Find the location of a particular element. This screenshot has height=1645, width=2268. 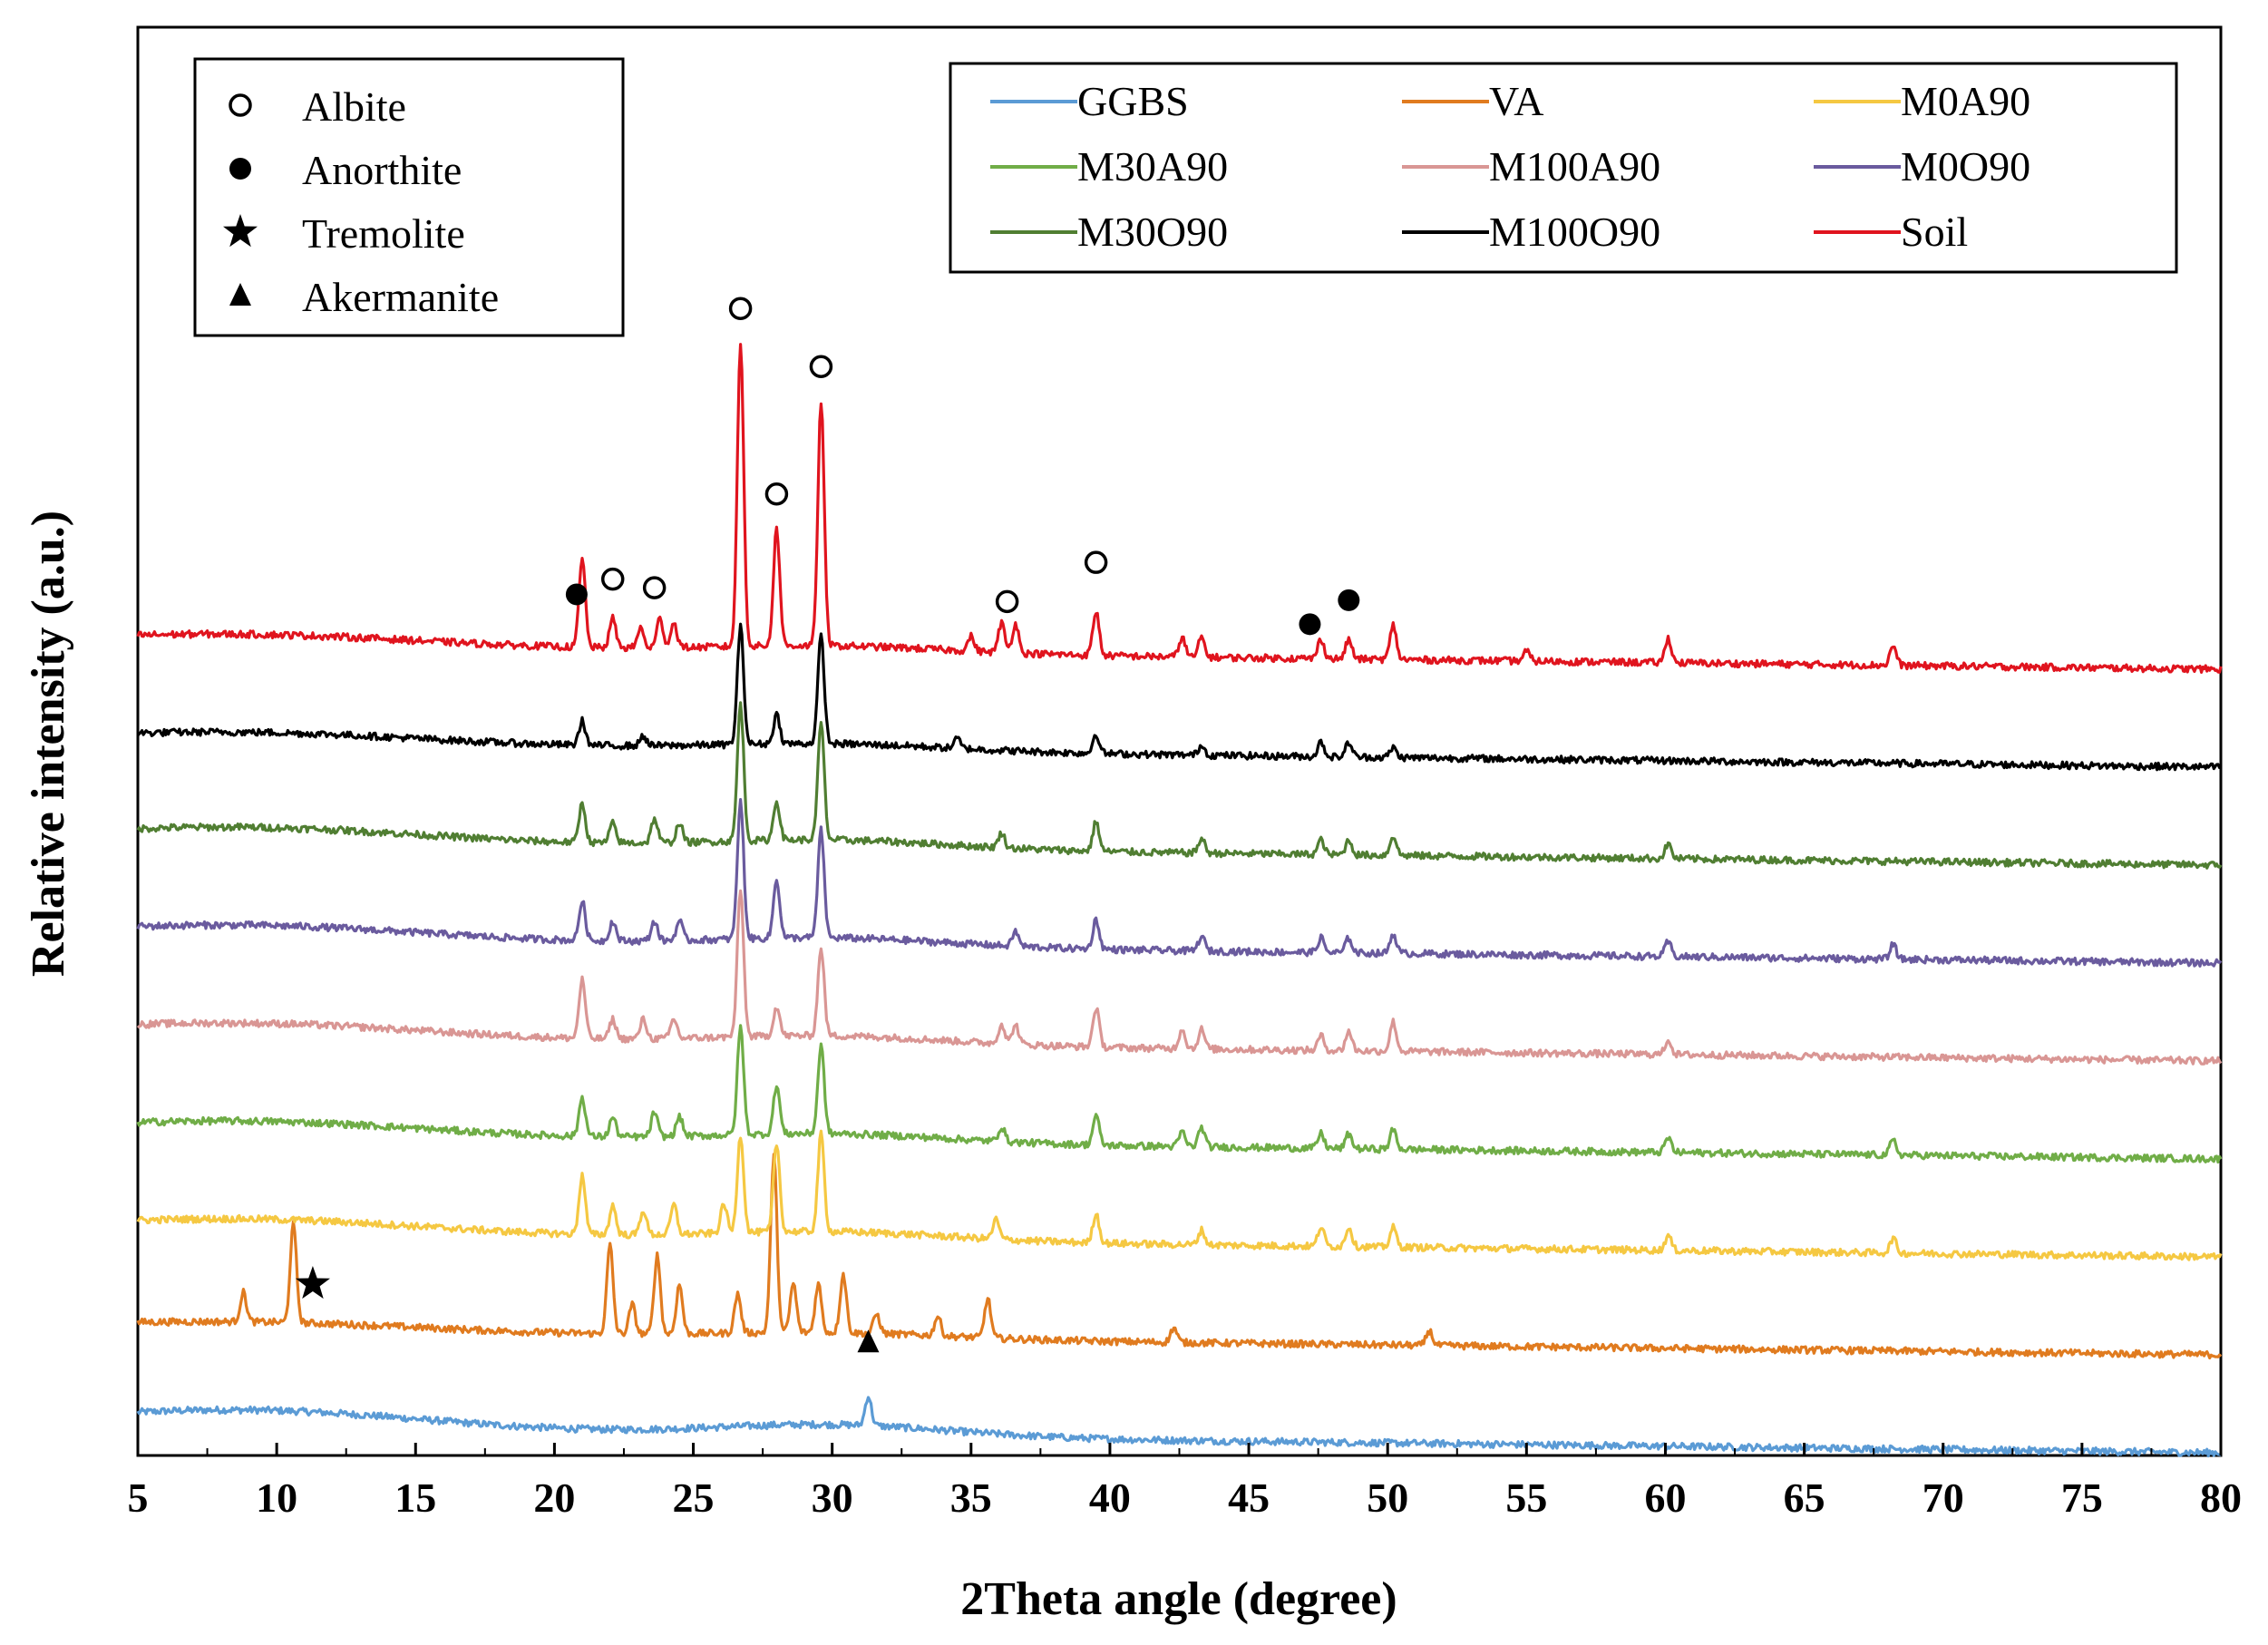

x-tick-label-60: 60 is located at coordinates (1665, 1498).